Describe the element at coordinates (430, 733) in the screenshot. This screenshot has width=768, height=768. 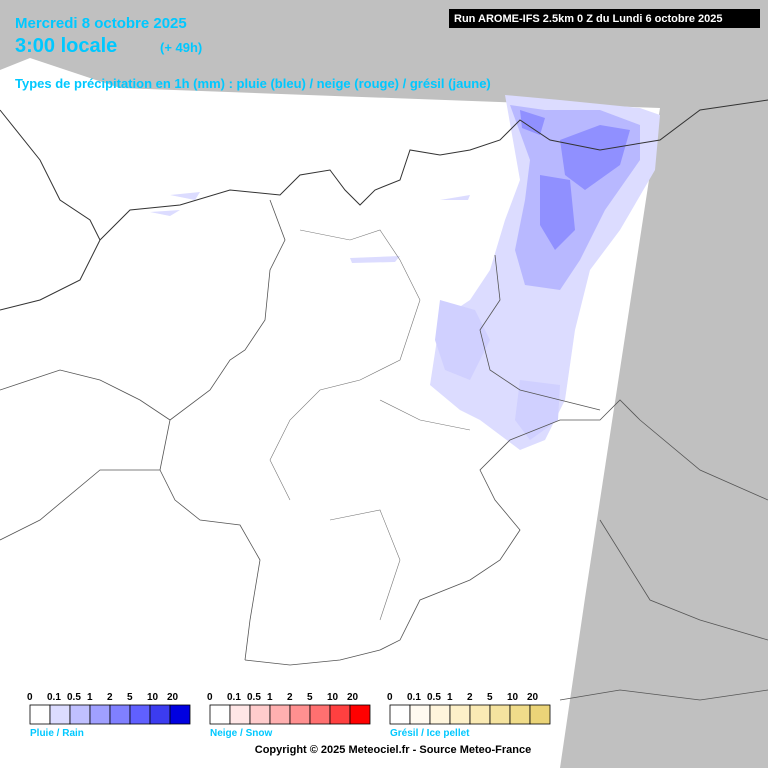
I see `legend-label: Grésil / Ice pellet` at that location.